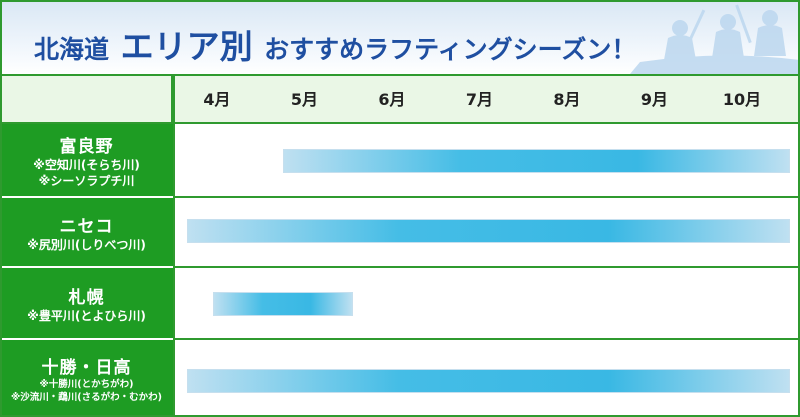  Describe the element at coordinates (86, 315) in the screenshot. I see `river-name: ※豊平川(とよひら川)` at that location.